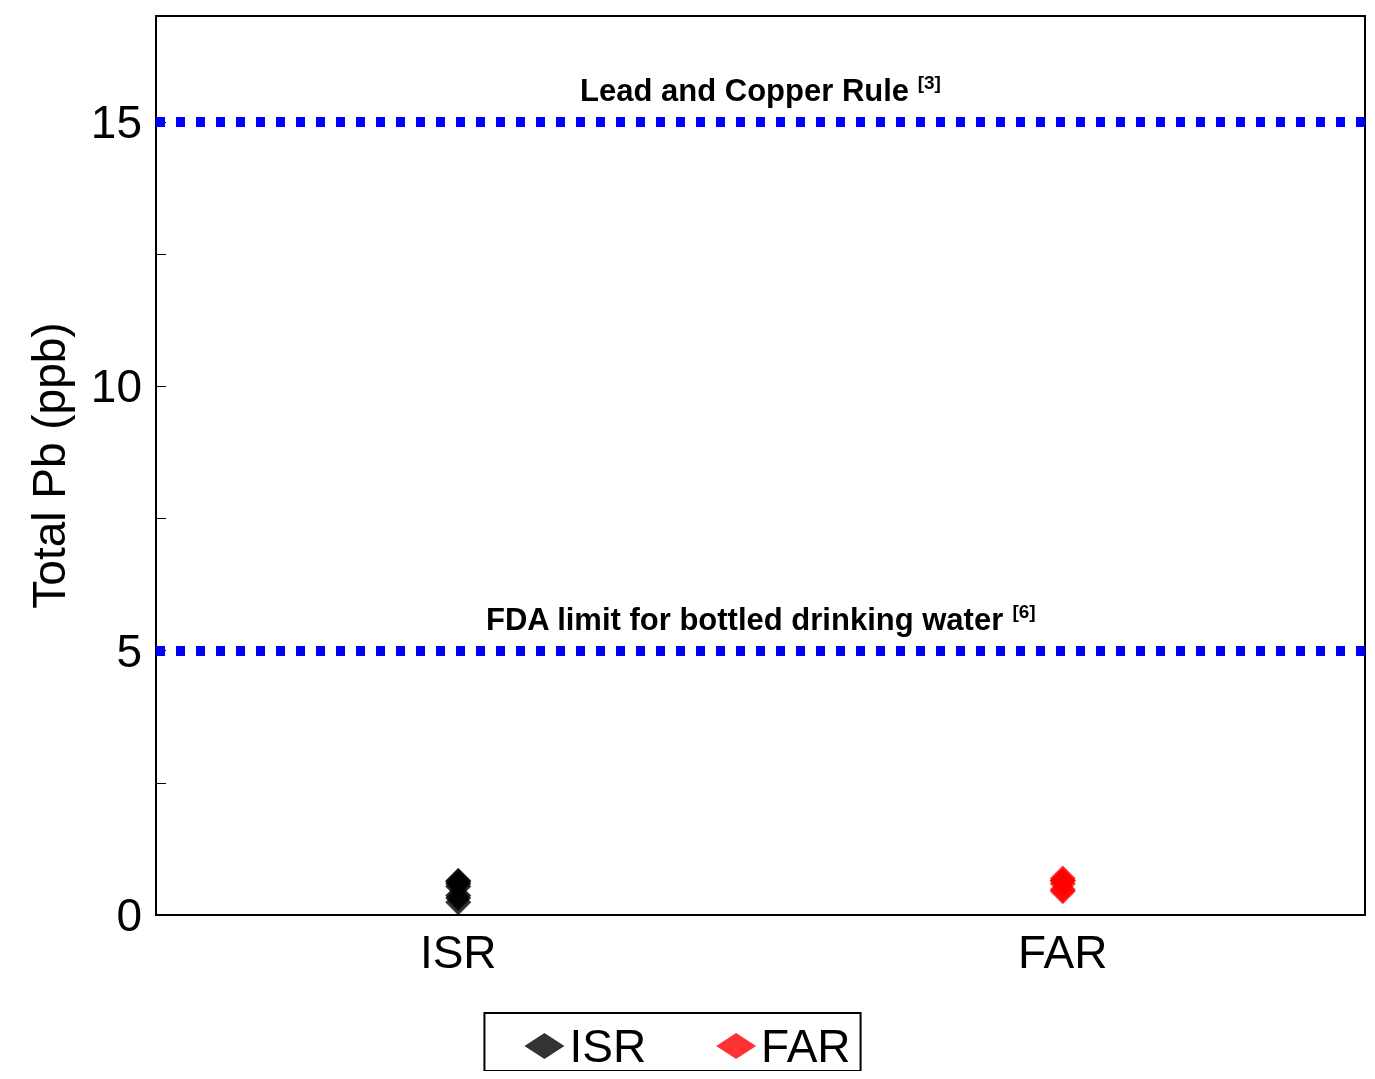 The image size is (1375, 1079). What do you see at coordinates (129, 650) in the screenshot?
I see `y-tick-label: 5` at bounding box center [129, 650].